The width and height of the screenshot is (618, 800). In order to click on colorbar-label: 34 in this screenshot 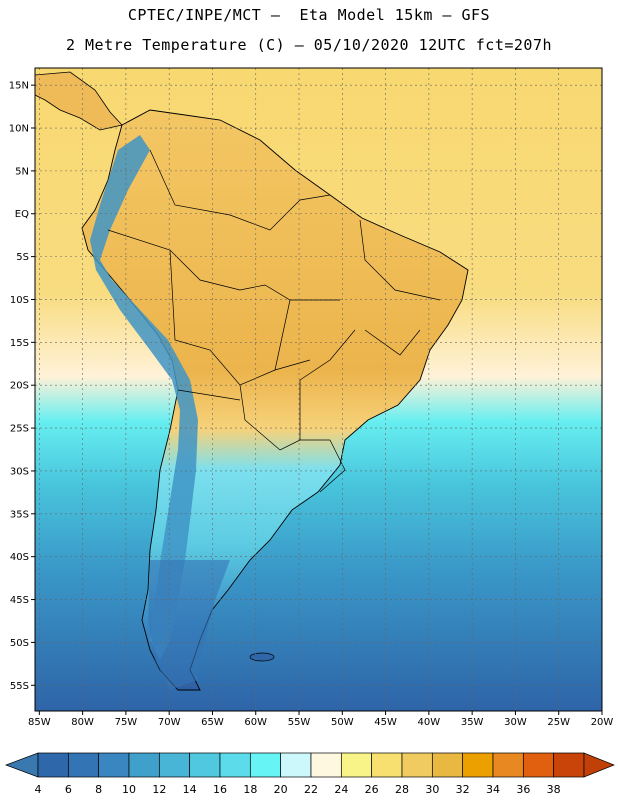, I will do `click(493, 789)`.